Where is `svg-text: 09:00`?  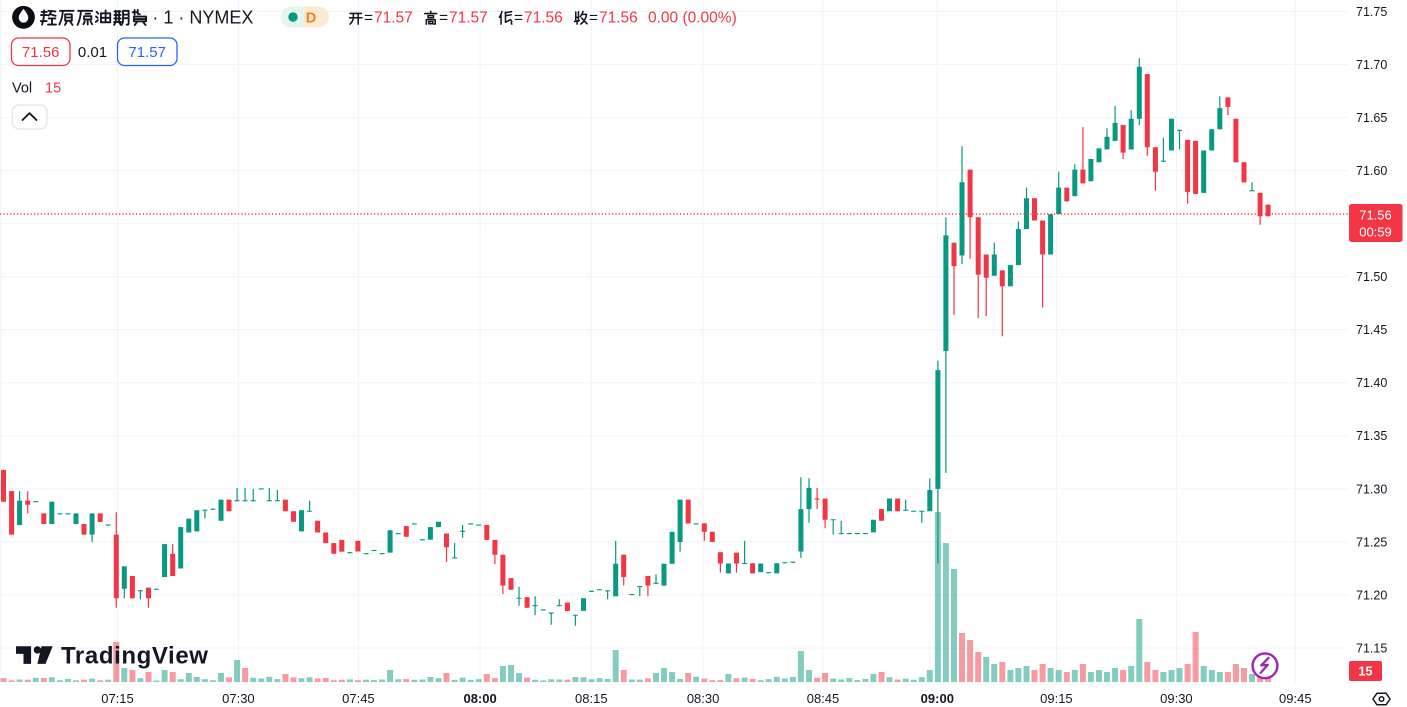 svg-text: 09:00 is located at coordinates (937, 698).